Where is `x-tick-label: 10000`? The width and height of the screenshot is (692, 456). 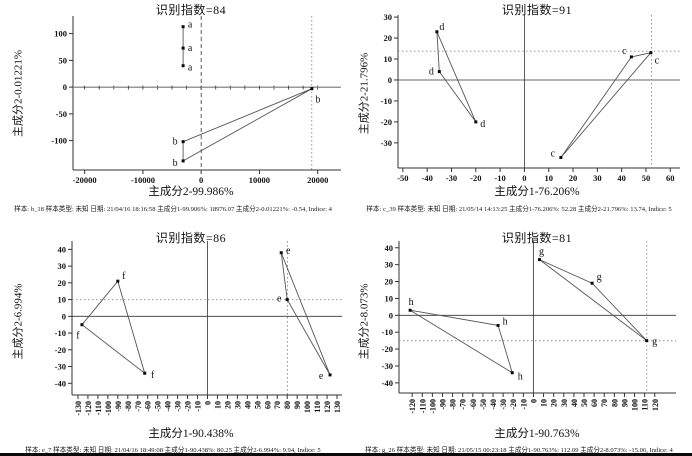
x-tick-label: 10000 is located at coordinates (259, 180).